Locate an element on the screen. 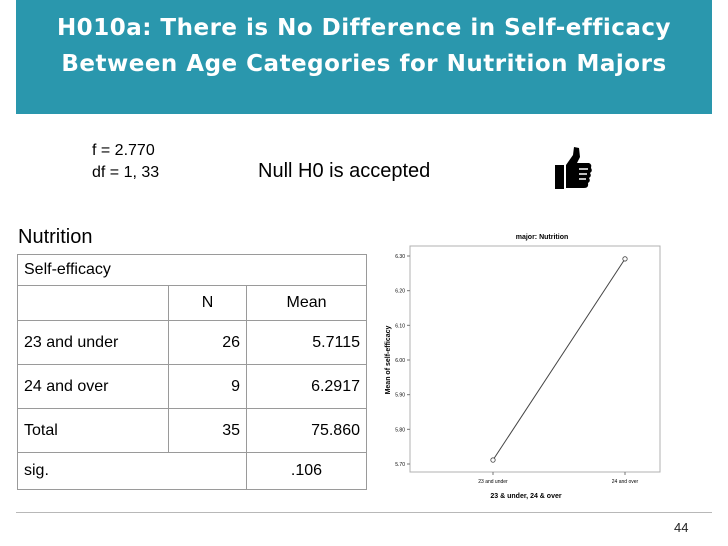 This screenshot has width=728, height=546. sig-value: .106 is located at coordinates (306, 471).